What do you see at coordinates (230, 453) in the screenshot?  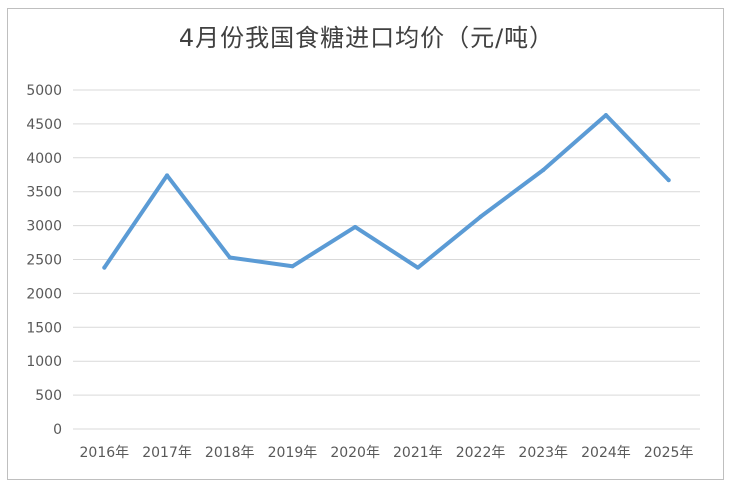 I see `x-tick-label: 2018年` at bounding box center [230, 453].